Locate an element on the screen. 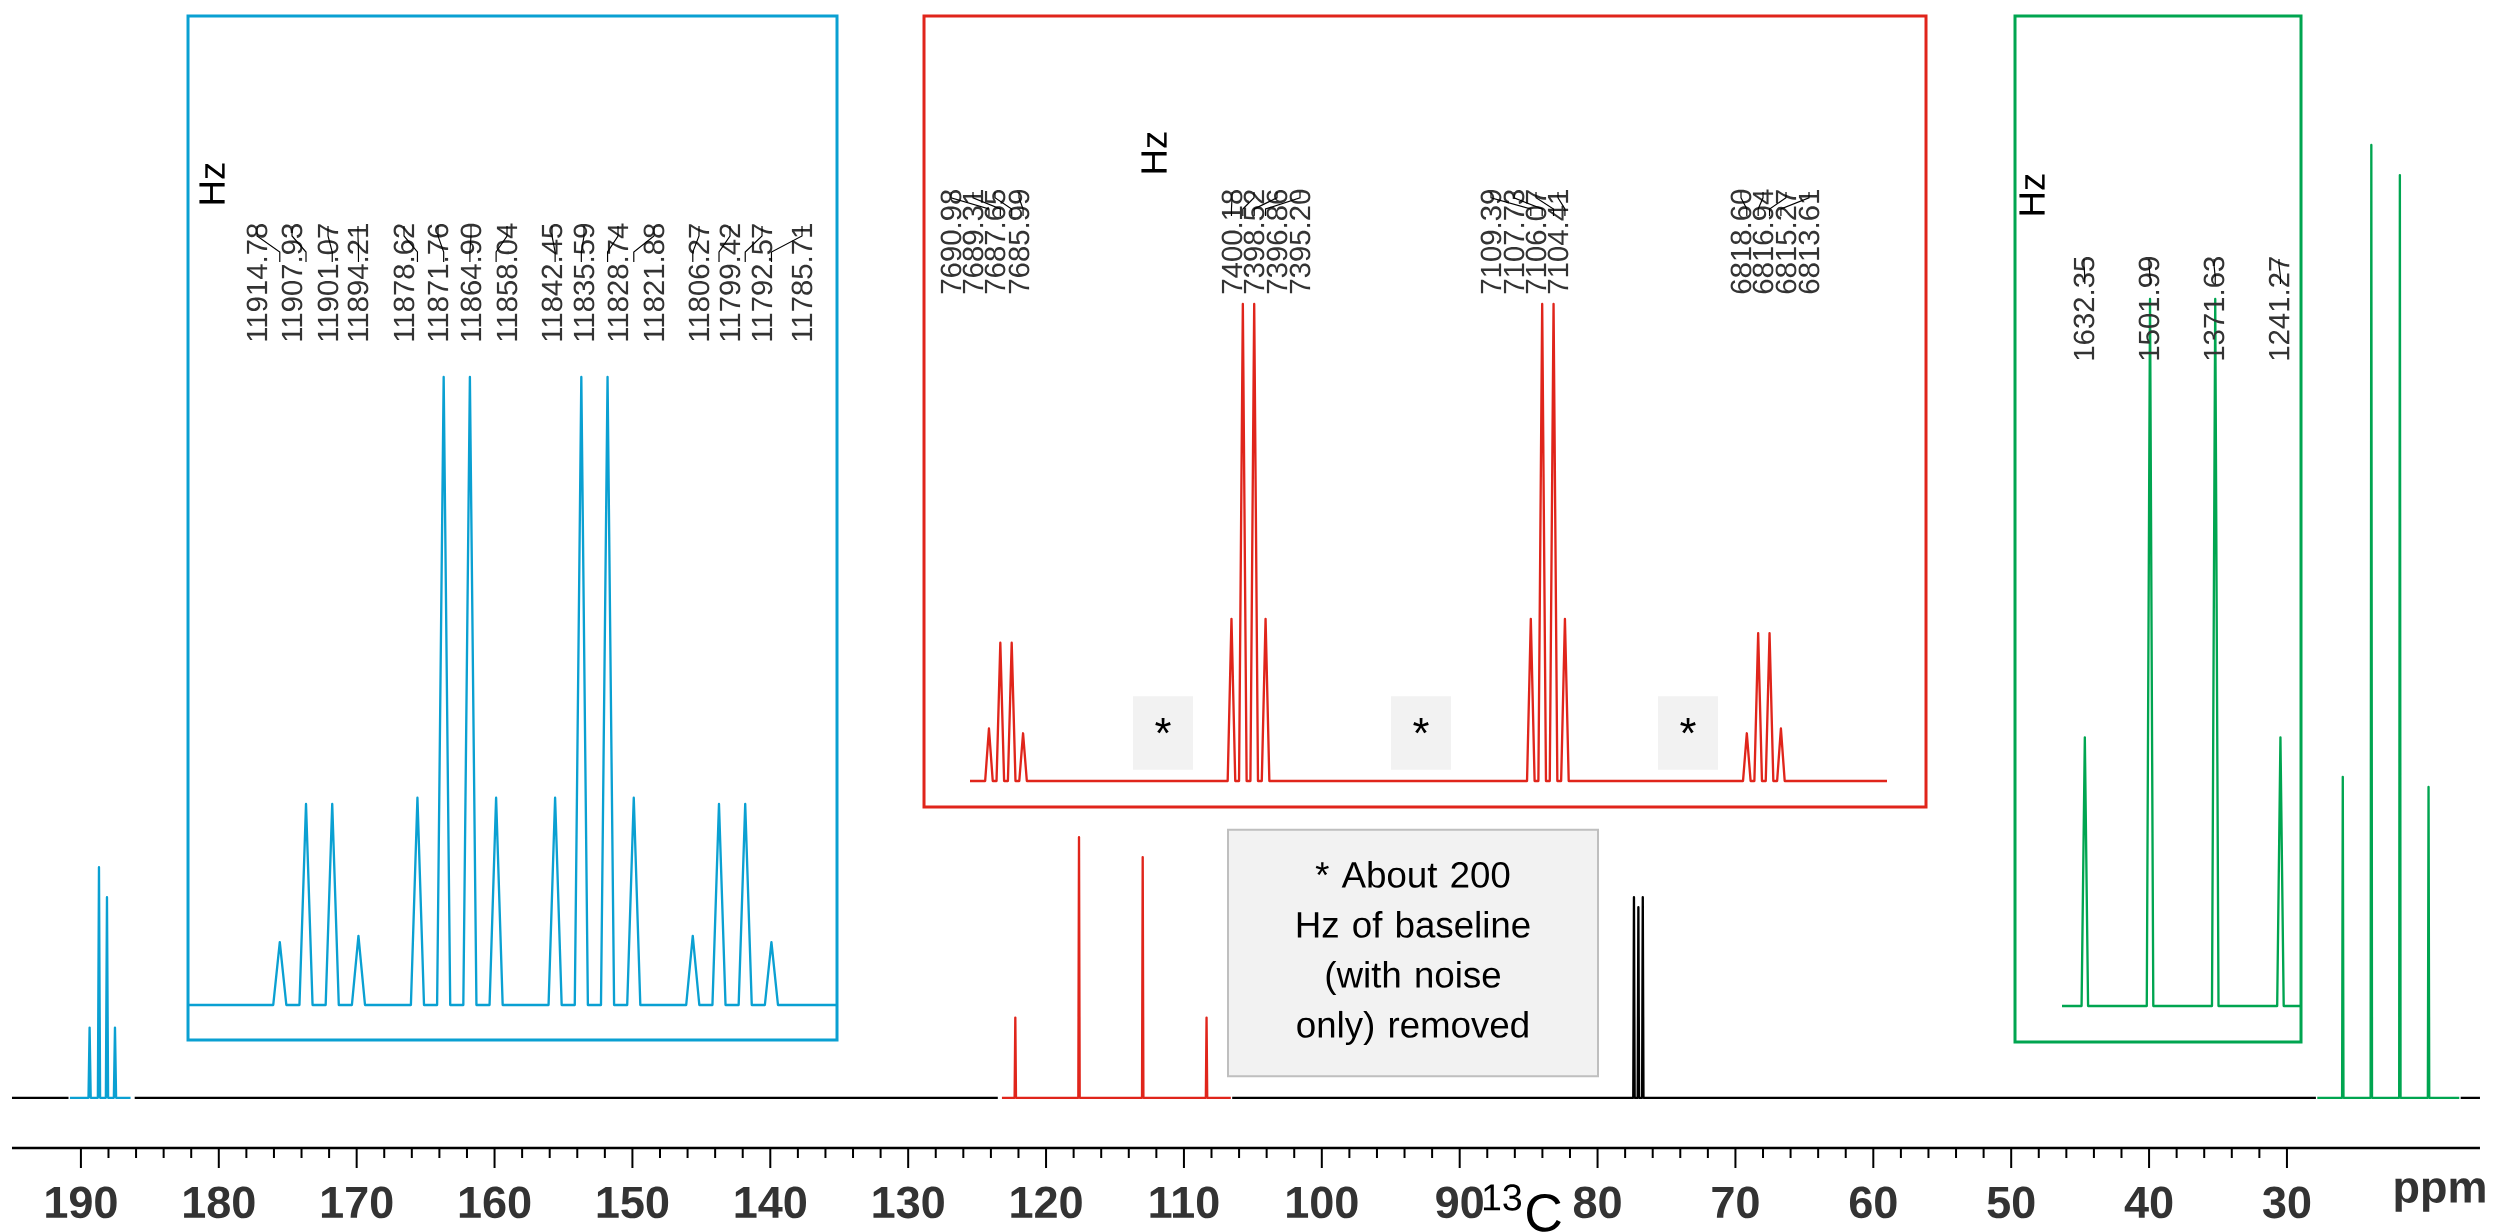 The image size is (2493, 1232). x-tick-label: 160 is located at coordinates (495, 1202).